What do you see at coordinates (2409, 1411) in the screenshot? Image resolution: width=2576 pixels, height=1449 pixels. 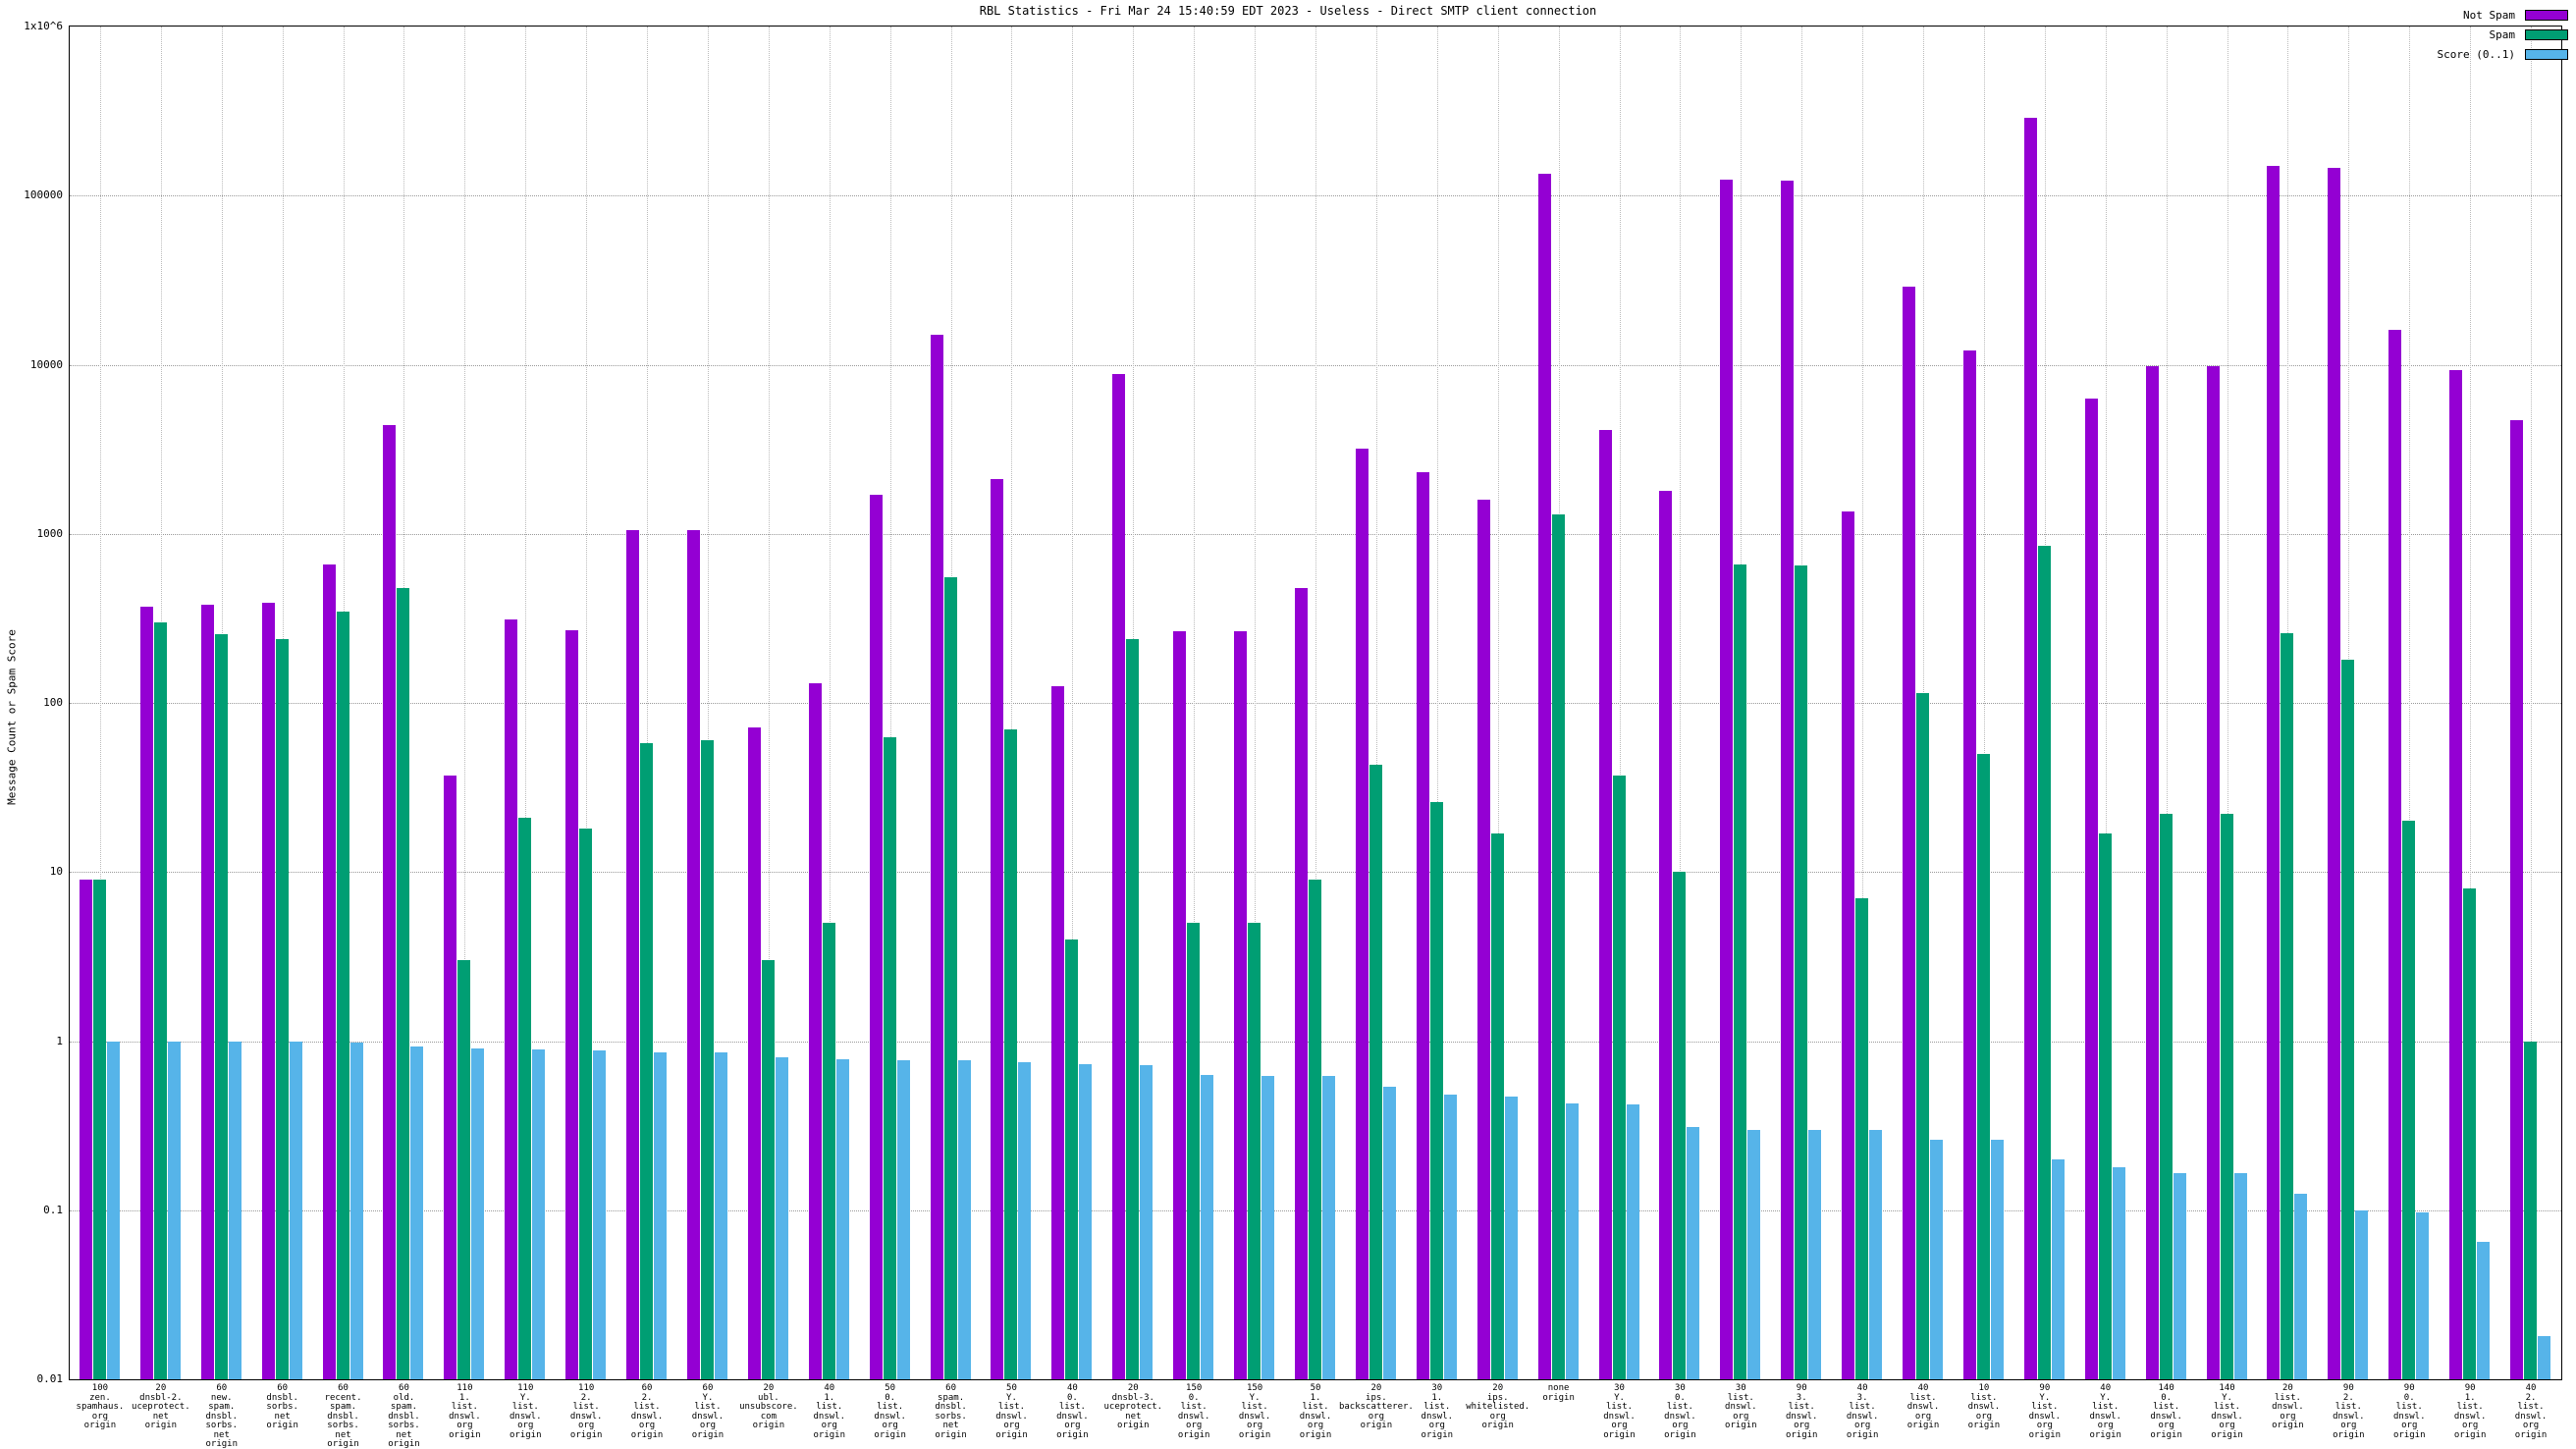 I see `x-tick-label: 90 0. list. dnswl. org origin` at bounding box center [2409, 1411].